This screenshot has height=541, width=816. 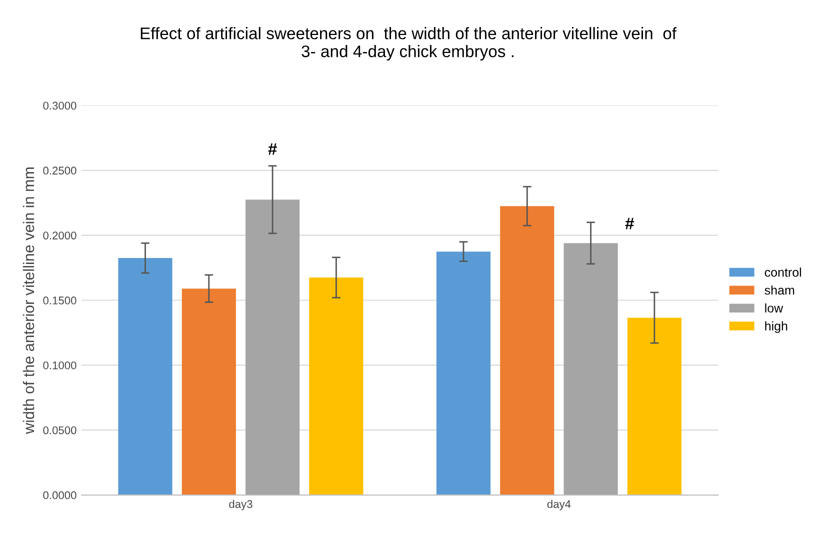 I want to click on y-tick-label: 0.2500, so click(x=59, y=170).